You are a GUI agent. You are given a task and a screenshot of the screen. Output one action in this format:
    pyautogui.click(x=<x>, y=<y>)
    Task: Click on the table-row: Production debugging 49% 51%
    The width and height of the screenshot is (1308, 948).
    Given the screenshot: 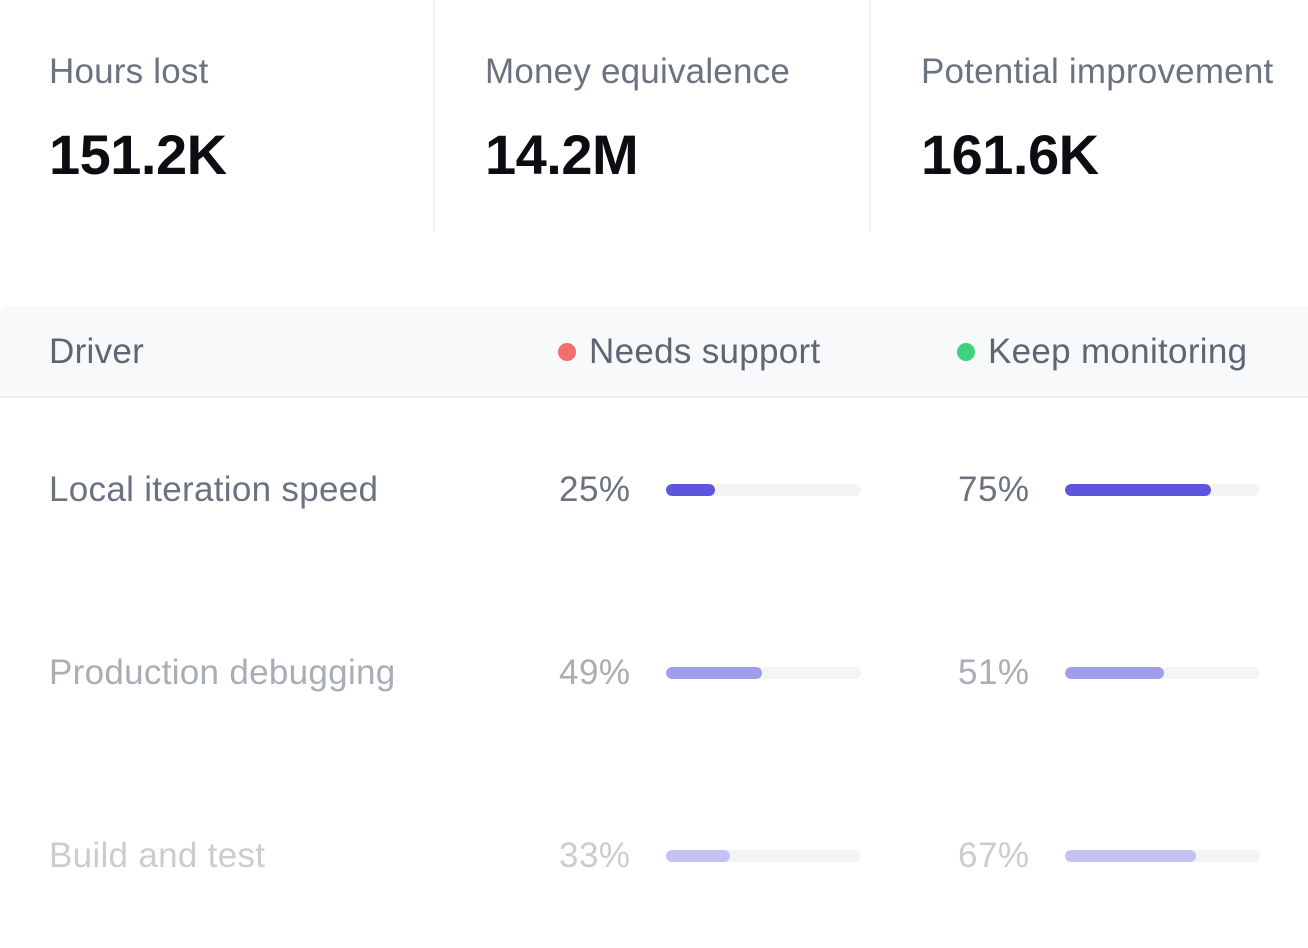 What is the action you would take?
    pyautogui.click(x=654, y=698)
    